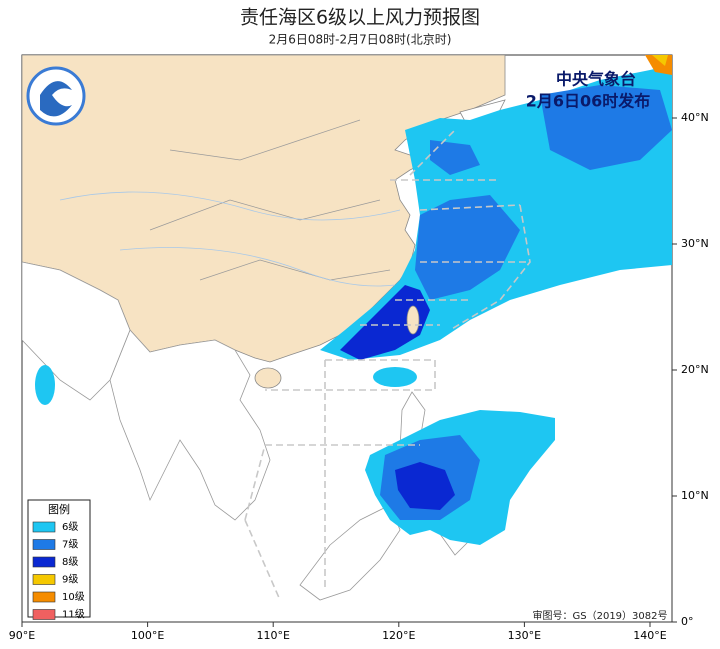  What do you see at coordinates (398, 635) in the screenshot?
I see `lon-label: 120°E` at bounding box center [398, 635].